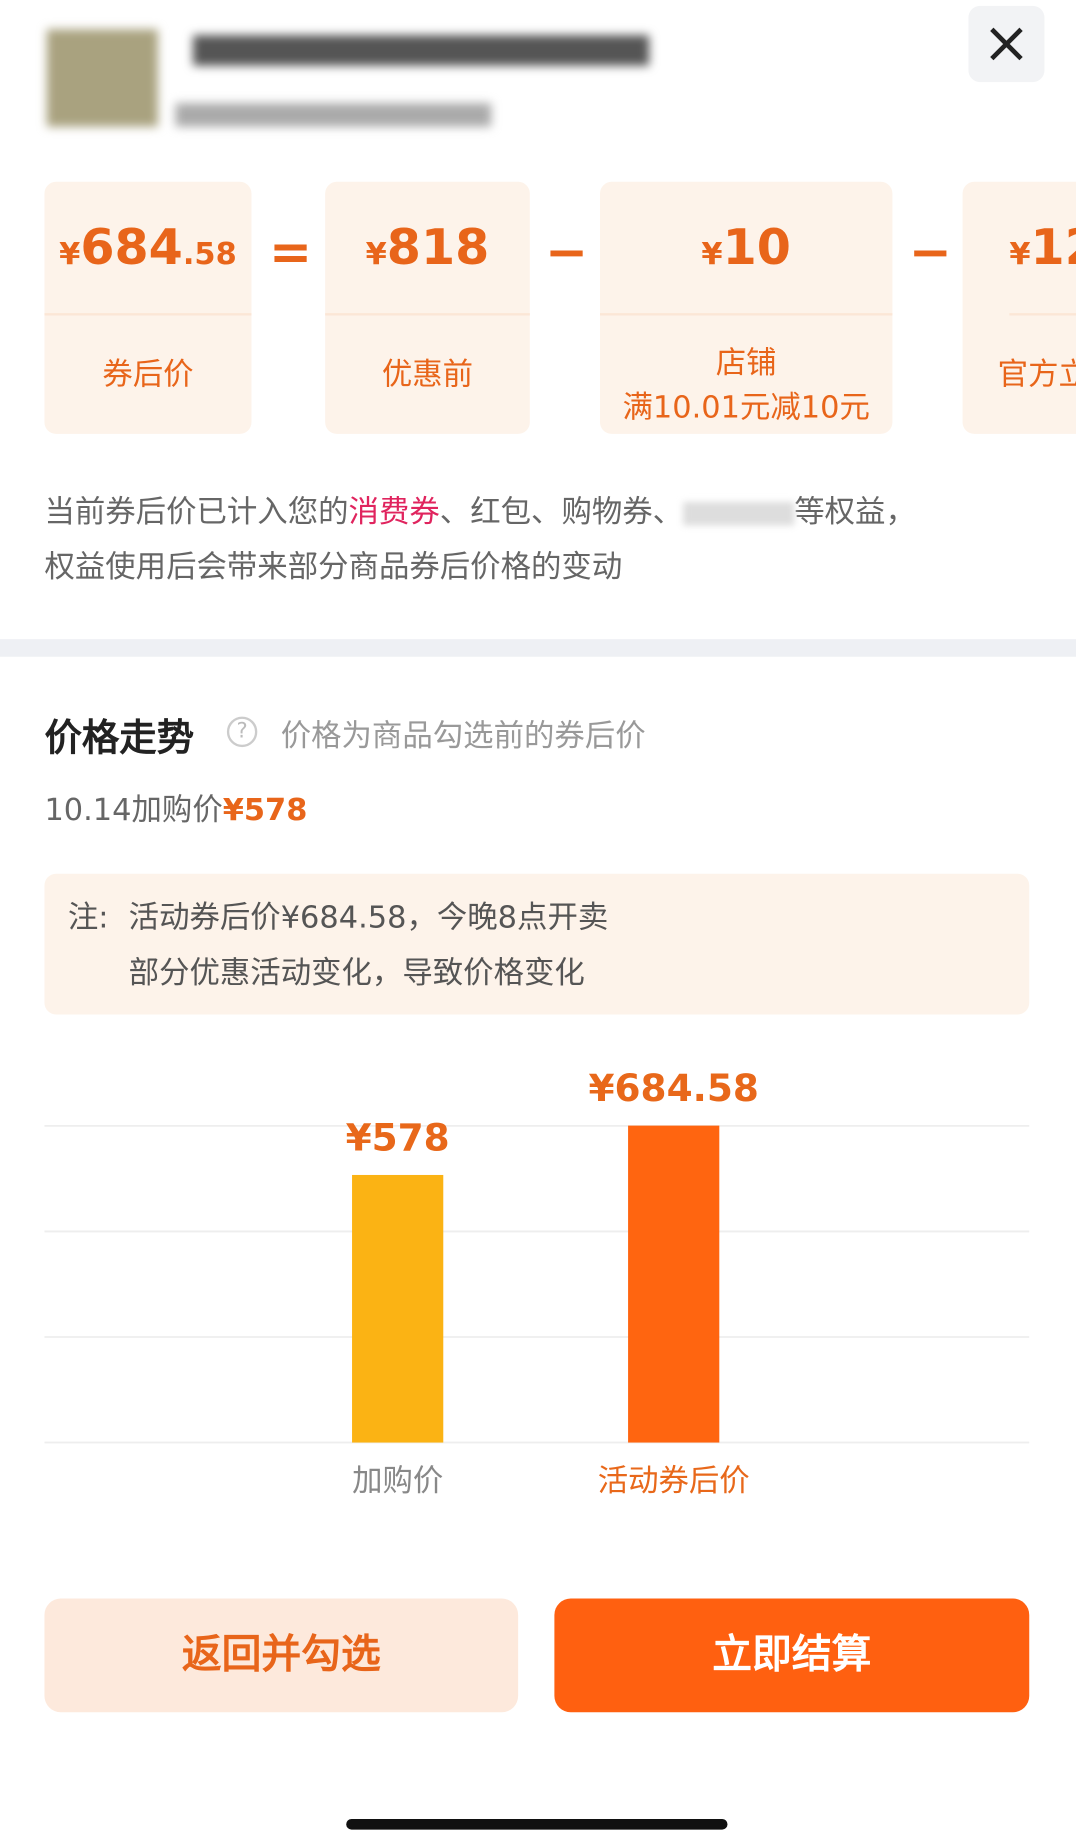  Describe the element at coordinates (394, 512) in the screenshot. I see `notice-highlight: 消费券` at that location.